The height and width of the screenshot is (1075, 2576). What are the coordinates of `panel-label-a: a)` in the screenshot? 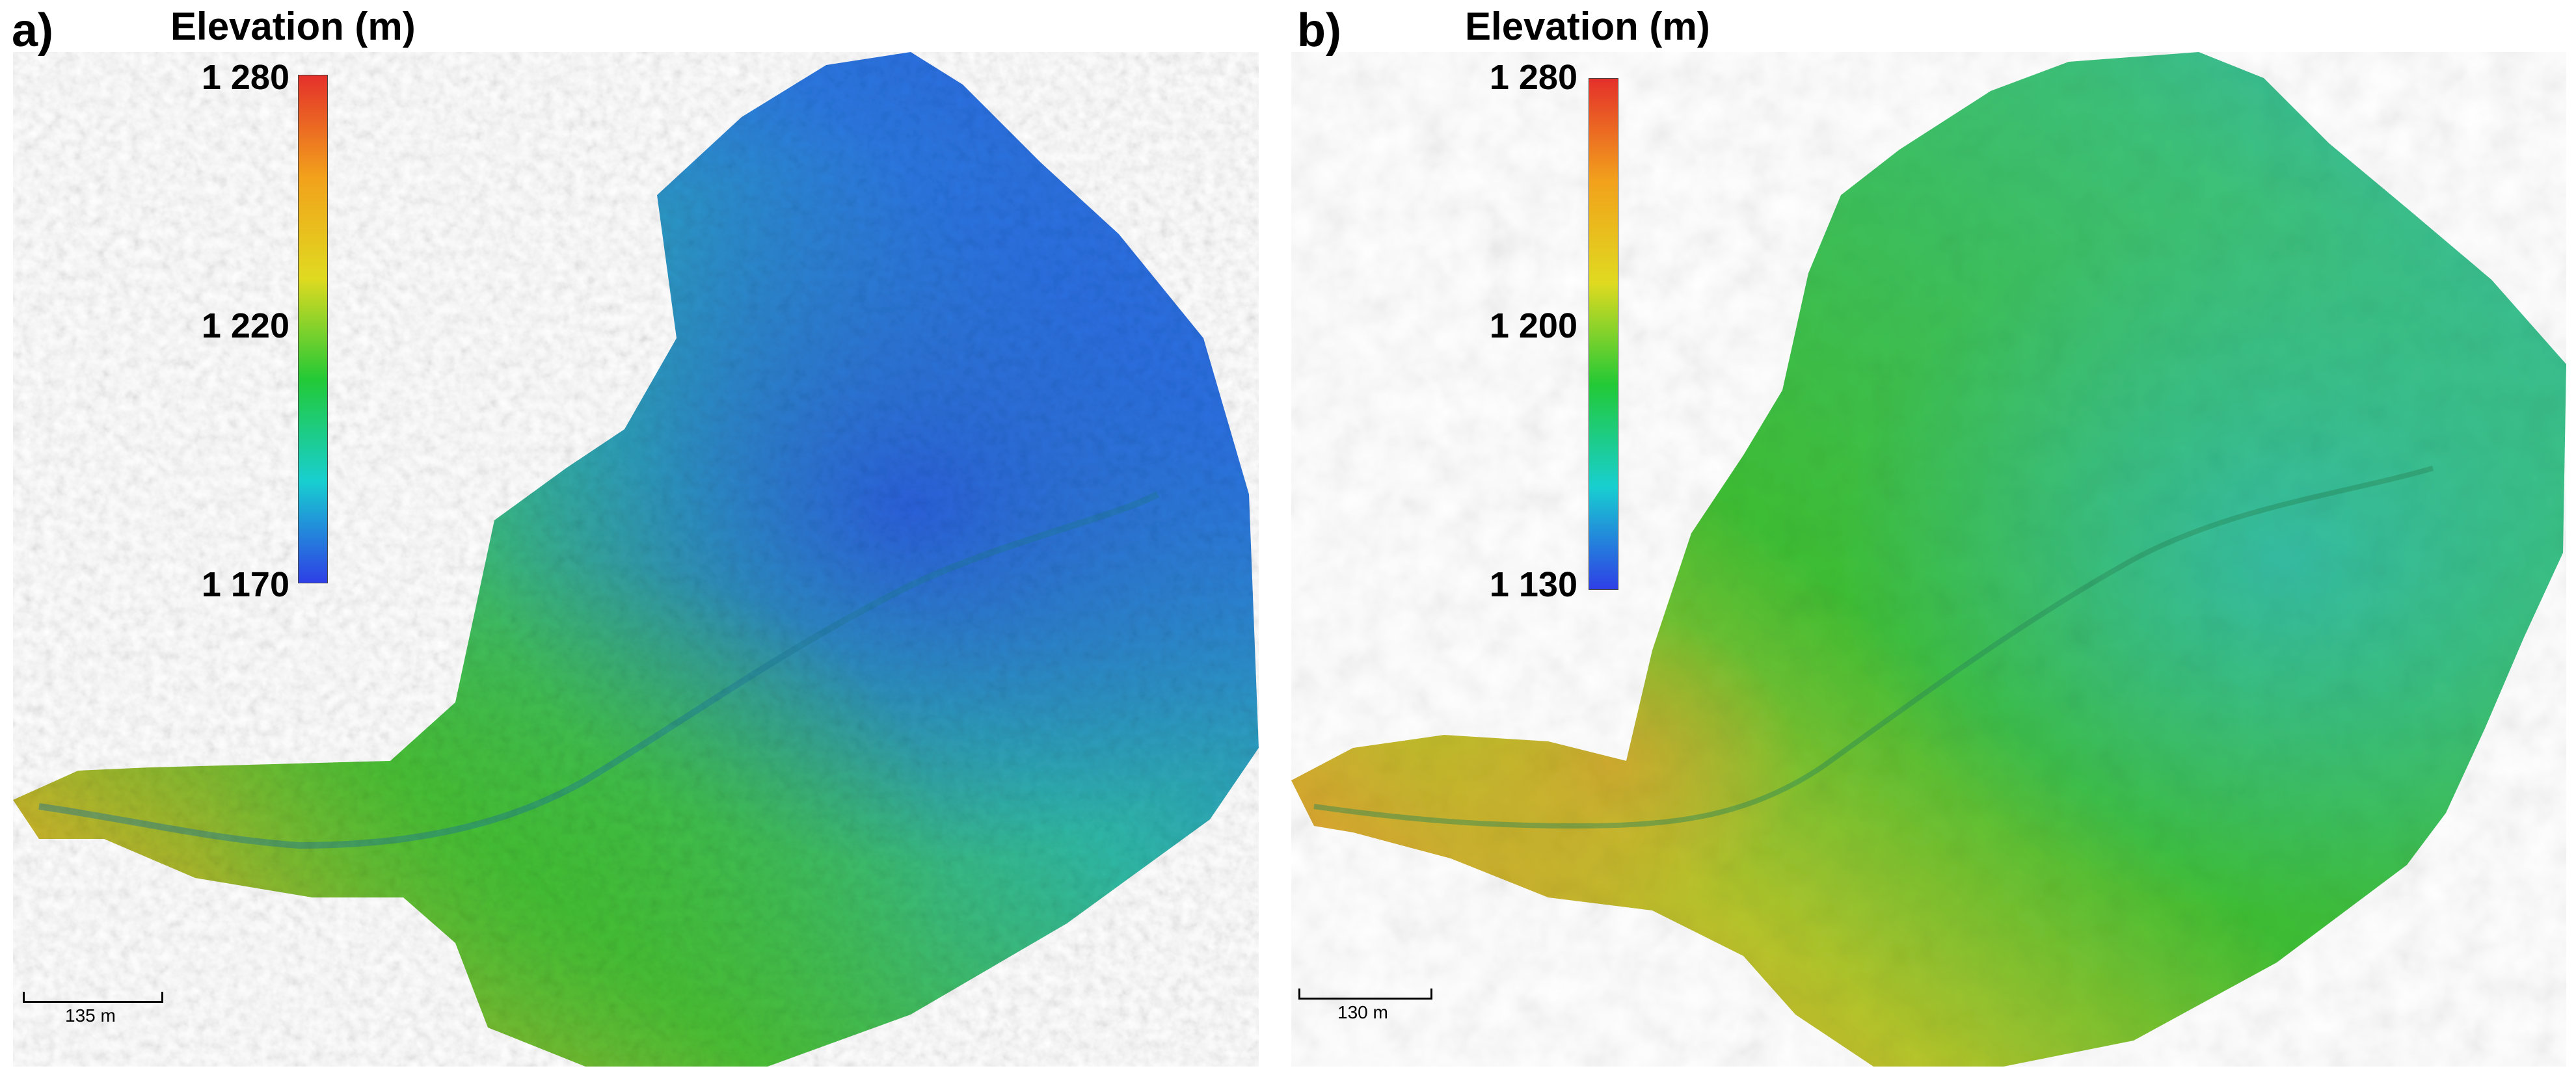 It's located at (33, 31).